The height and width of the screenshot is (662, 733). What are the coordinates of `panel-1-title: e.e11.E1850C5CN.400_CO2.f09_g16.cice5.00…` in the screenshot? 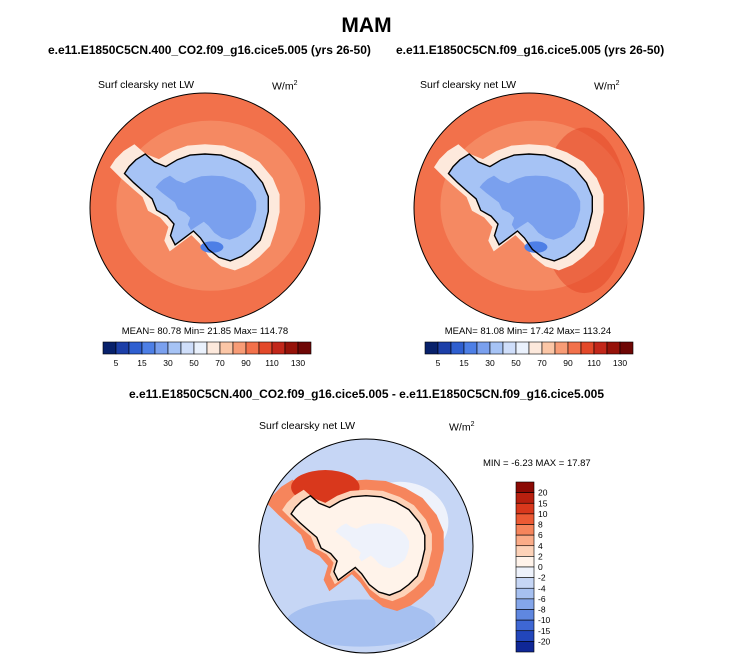 It's located at (209, 50).